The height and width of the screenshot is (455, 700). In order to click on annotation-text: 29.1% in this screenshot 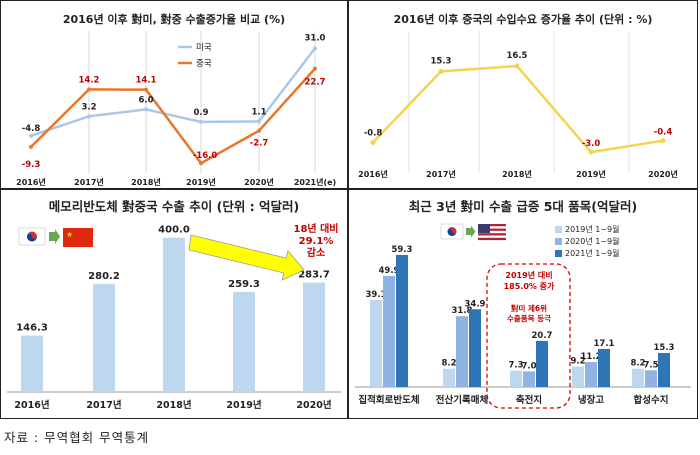, I will do `click(316, 241)`.